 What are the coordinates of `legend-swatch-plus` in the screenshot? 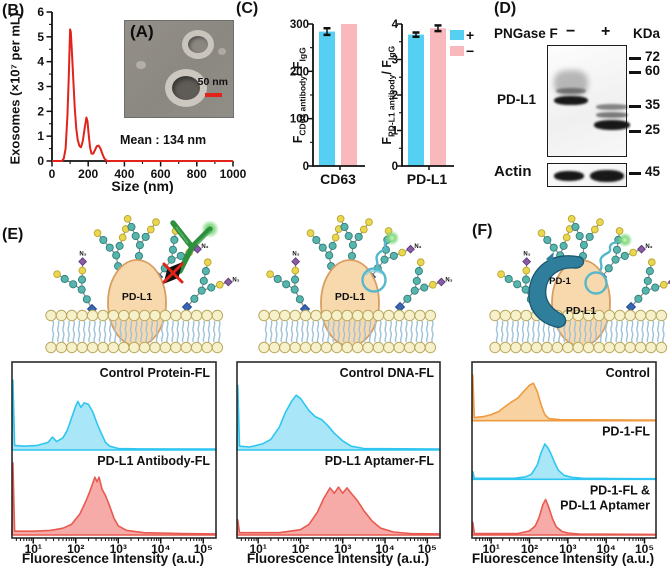 It's located at (457, 35).